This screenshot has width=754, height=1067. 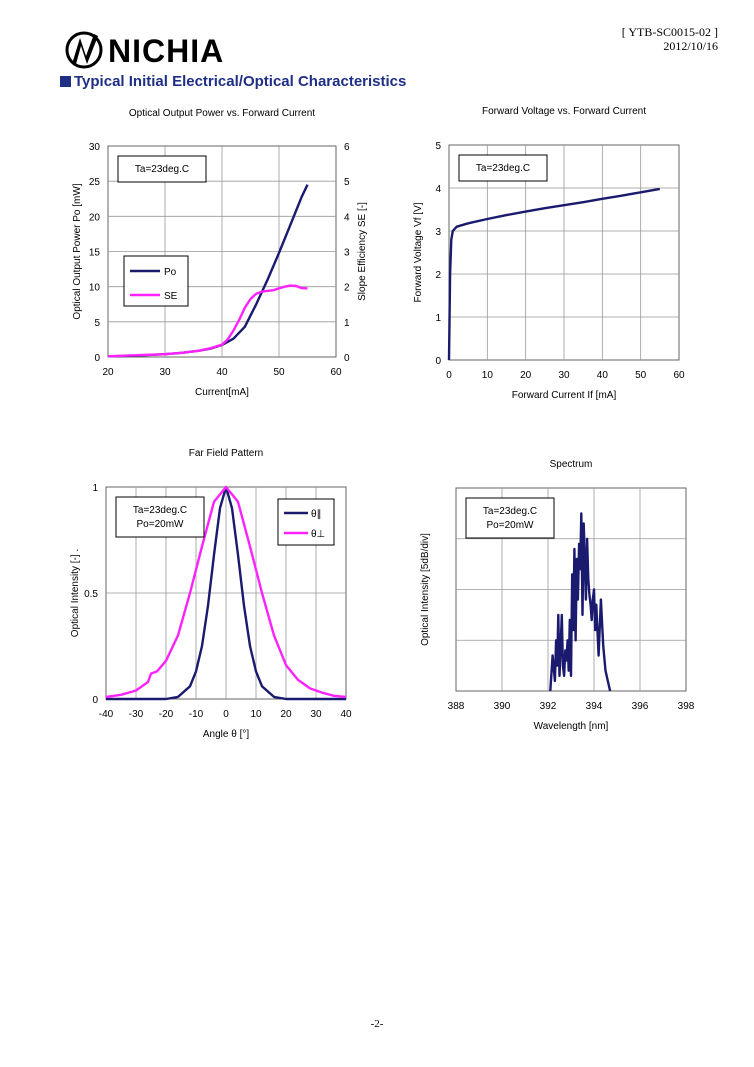 What do you see at coordinates (226, 453) in the screenshot?
I see `chart-title: Far Field Pattern` at bounding box center [226, 453].